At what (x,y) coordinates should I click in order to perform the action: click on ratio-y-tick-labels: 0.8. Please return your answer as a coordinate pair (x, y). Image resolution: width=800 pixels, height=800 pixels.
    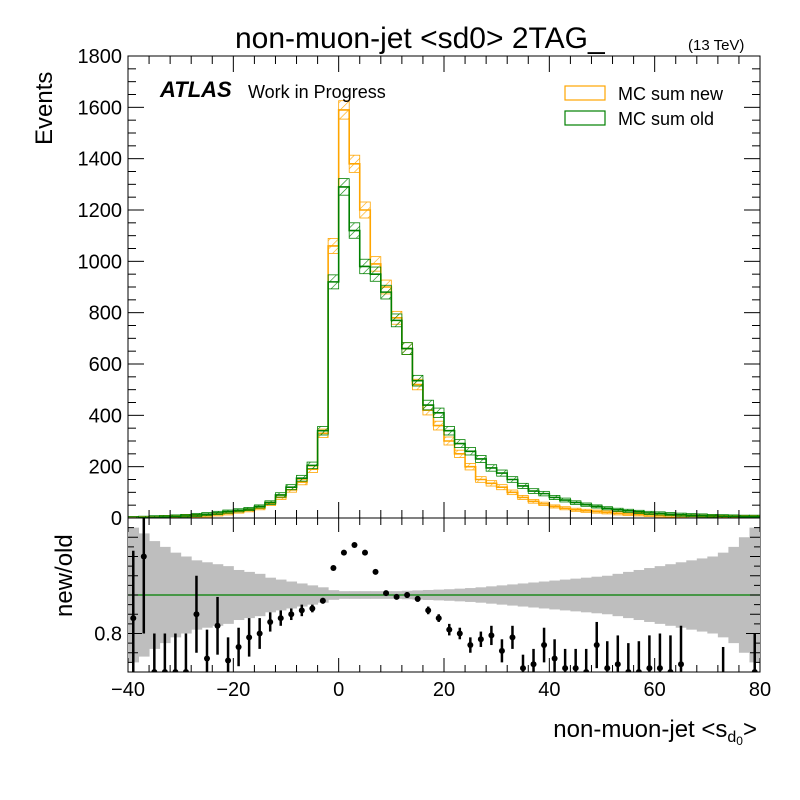
    Looking at the image, I should click on (108, 635).